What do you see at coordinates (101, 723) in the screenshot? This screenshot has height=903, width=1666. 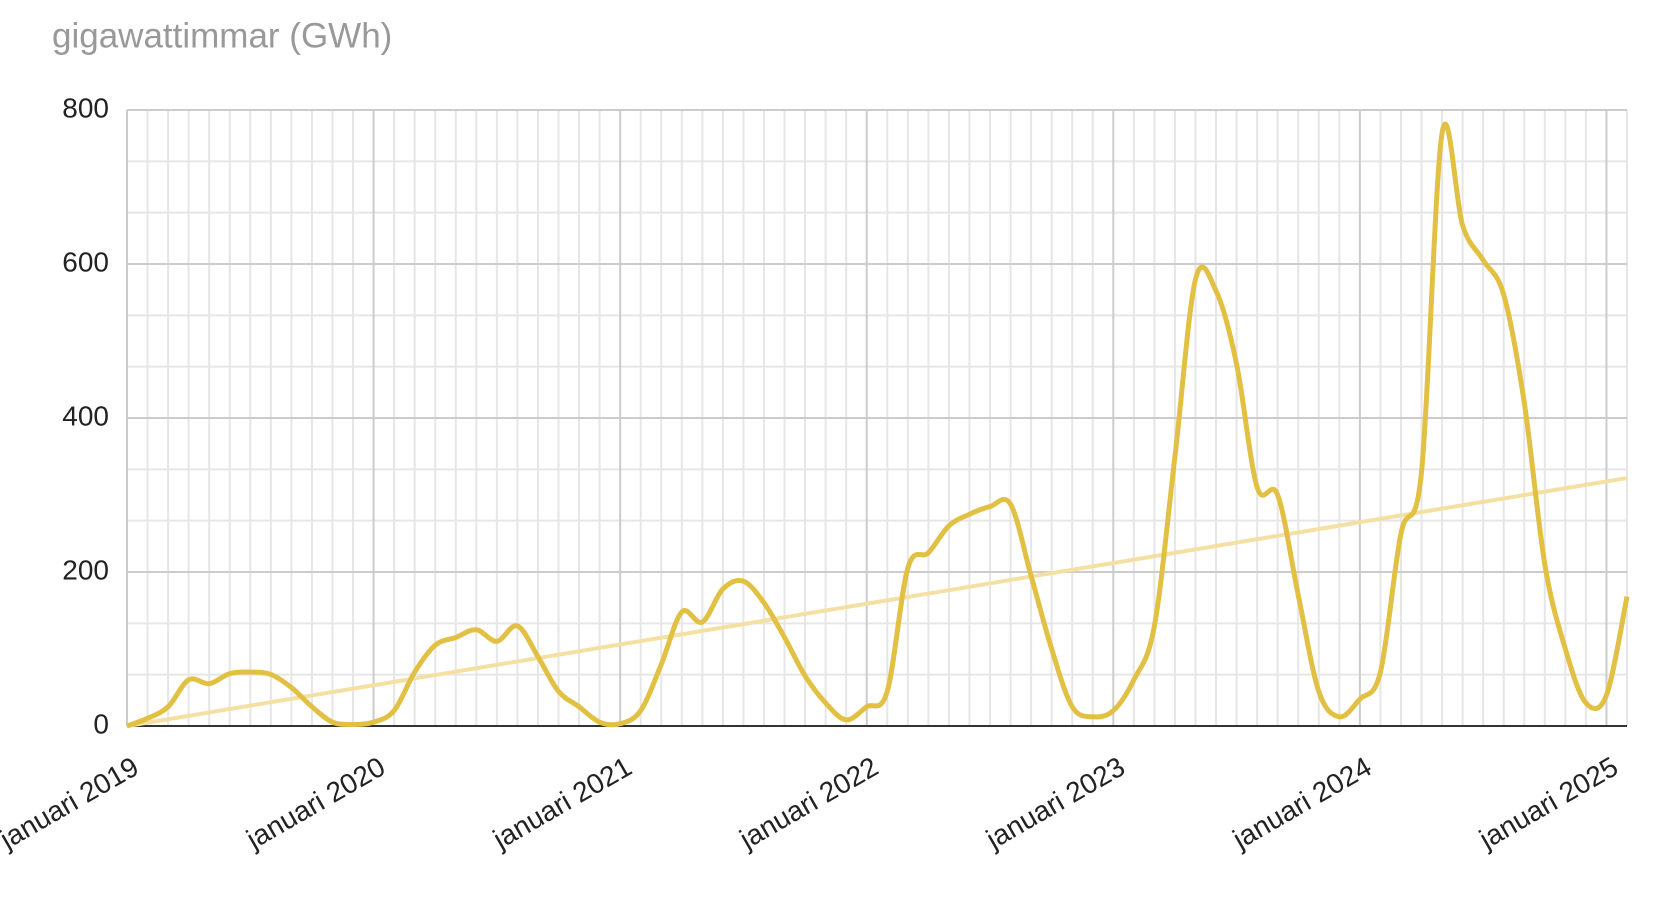 I see `y-tick-label: 0` at bounding box center [101, 723].